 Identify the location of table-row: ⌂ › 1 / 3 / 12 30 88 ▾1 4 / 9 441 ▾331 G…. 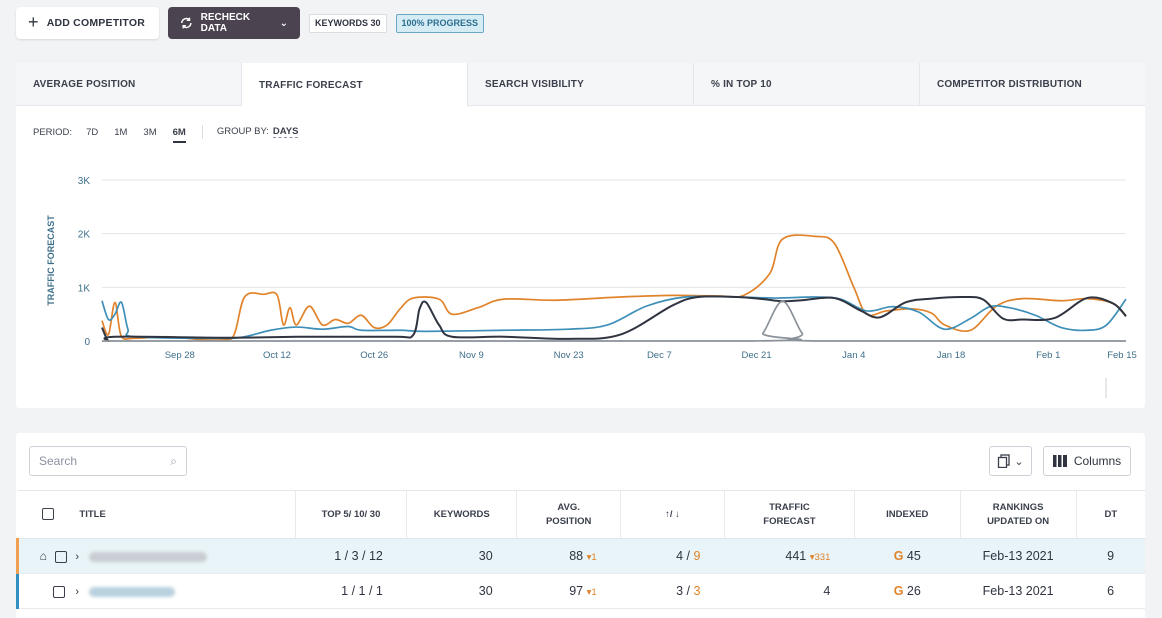
(580, 556).